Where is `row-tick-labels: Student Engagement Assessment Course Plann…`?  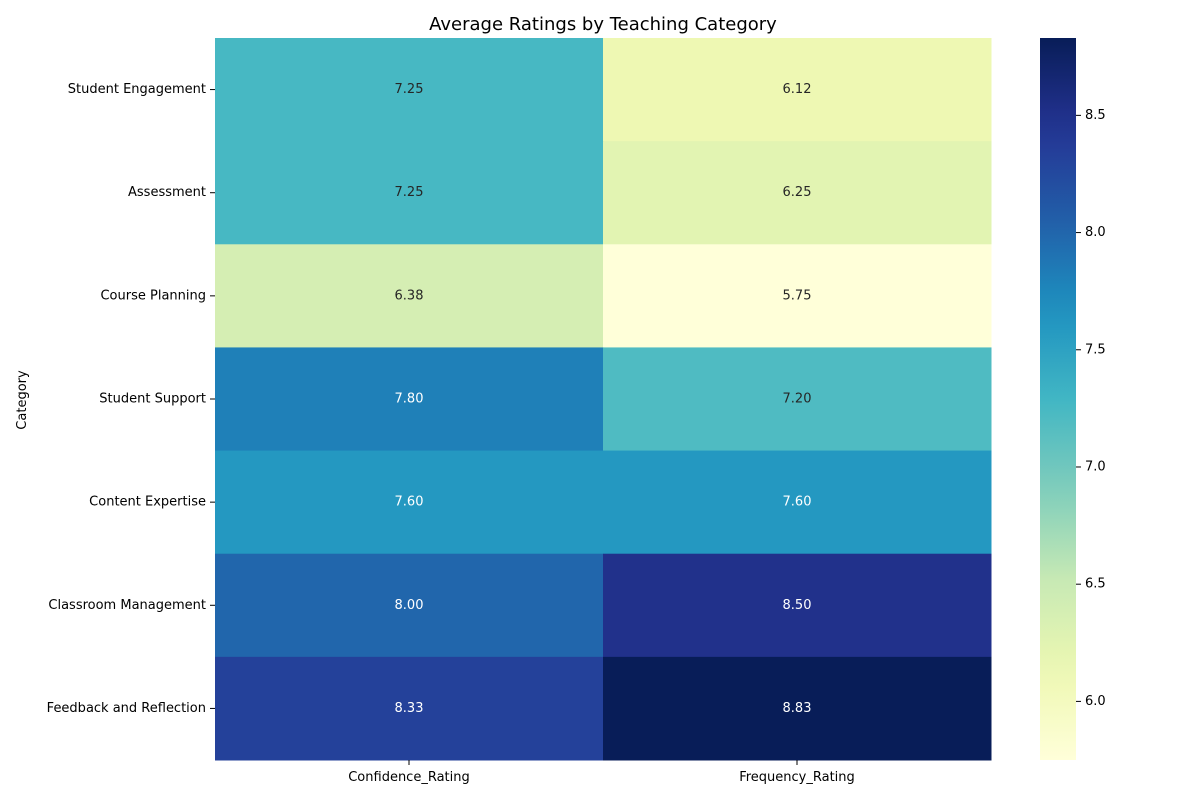
row-tick-labels: Student Engagement Assessment Course Plann… is located at coordinates (131, 399).